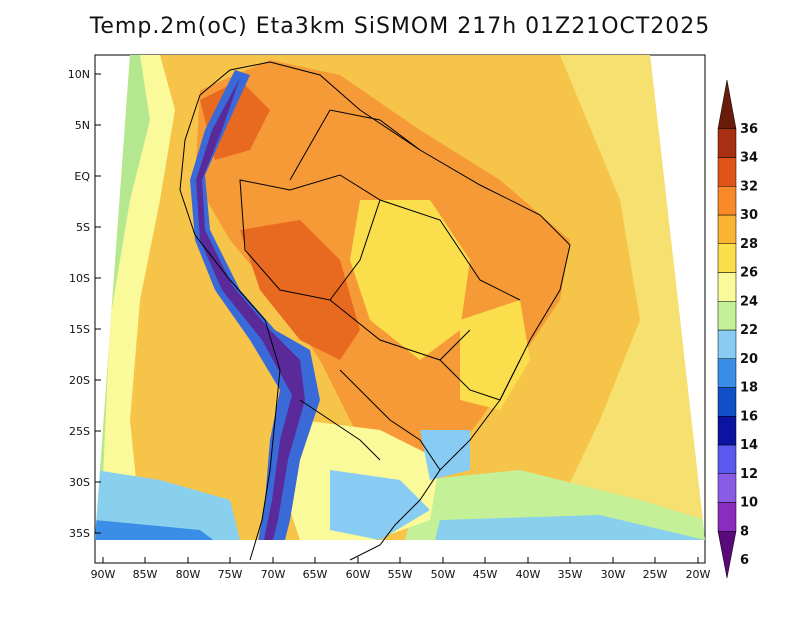  What do you see at coordinates (79, 380) in the screenshot?
I see `lat-label-20s: 20S` at bounding box center [79, 380].